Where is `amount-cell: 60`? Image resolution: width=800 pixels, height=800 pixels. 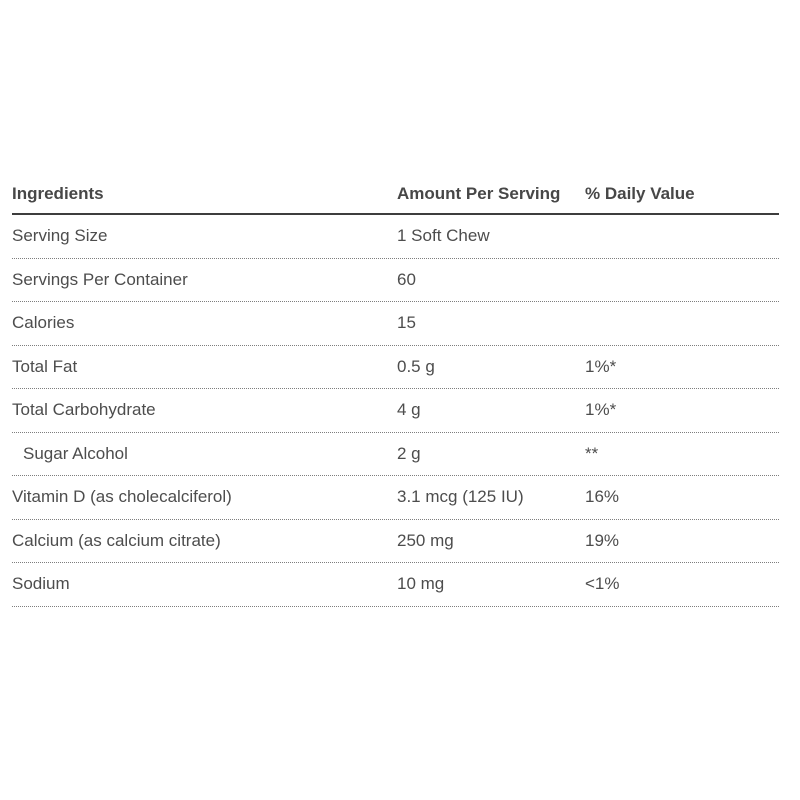
amount-cell: 60 is located at coordinates (406, 279).